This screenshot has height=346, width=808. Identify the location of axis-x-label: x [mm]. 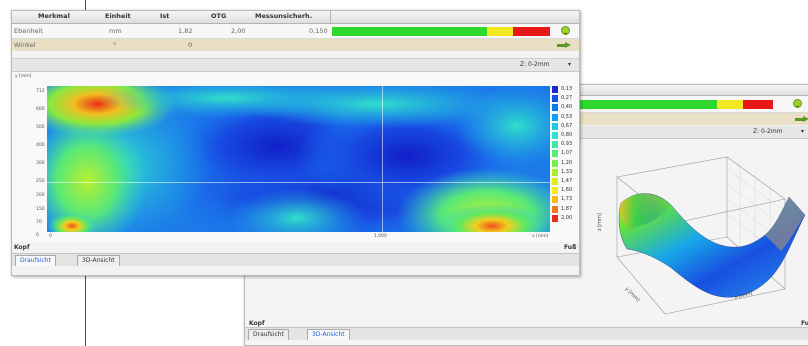
(743, 295).